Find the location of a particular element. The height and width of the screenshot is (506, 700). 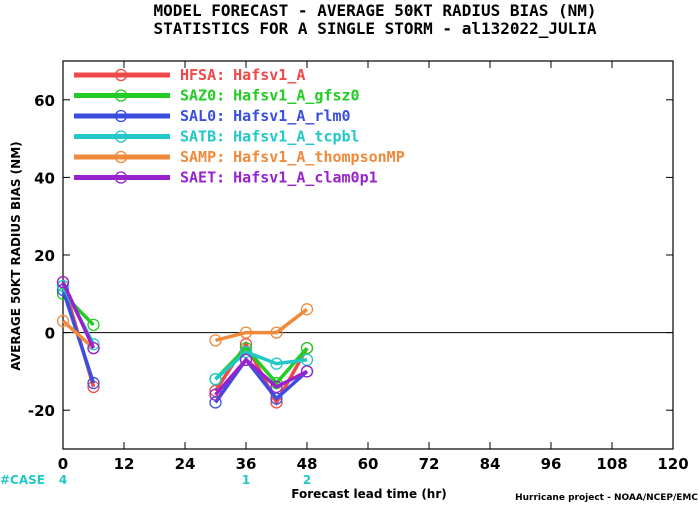

case-counts: 4 1 2 is located at coordinates (185, 480).